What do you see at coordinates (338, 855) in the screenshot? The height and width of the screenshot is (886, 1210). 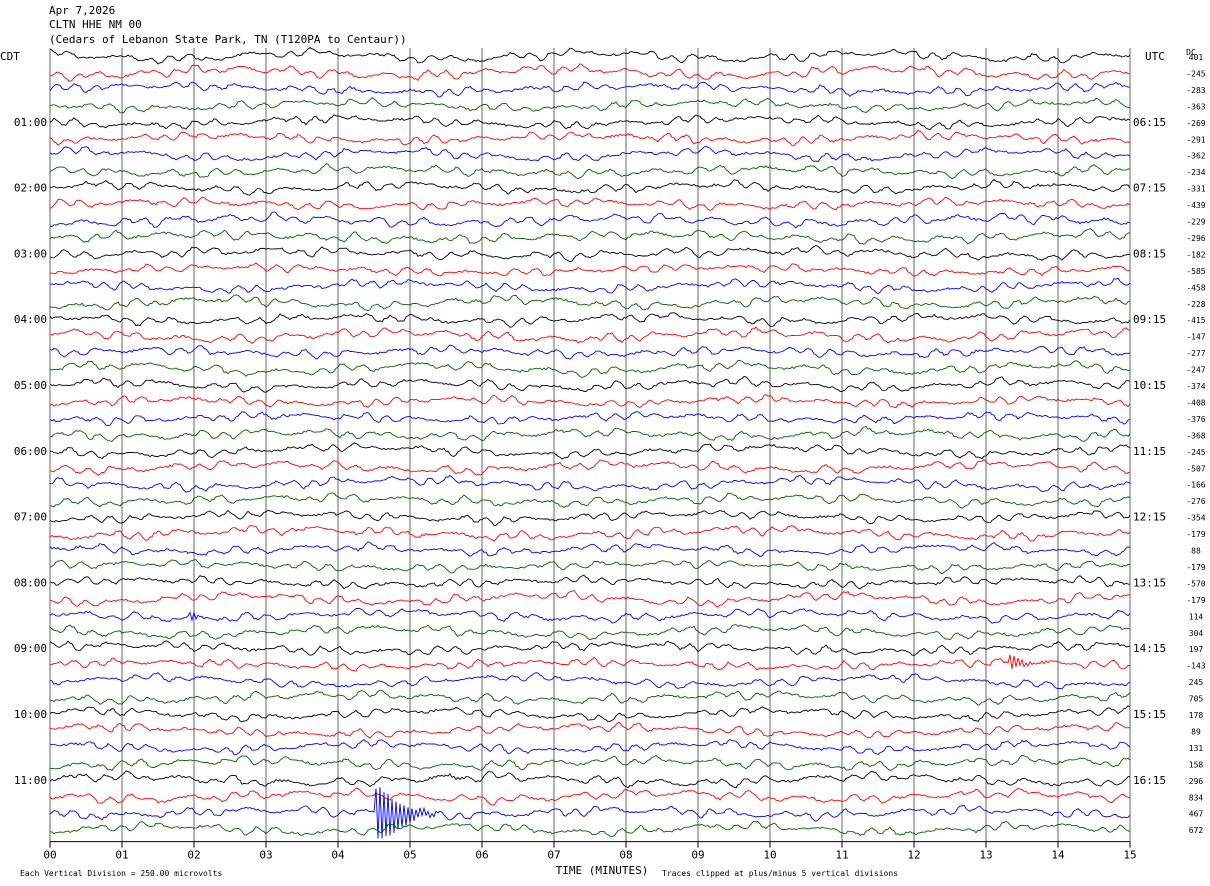 I see `x-tick-label: 04` at bounding box center [338, 855].